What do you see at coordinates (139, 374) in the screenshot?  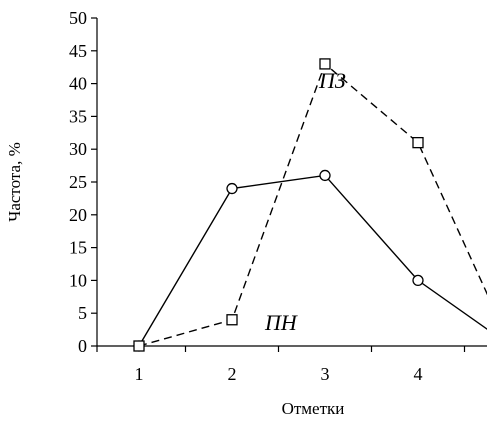 I see `x-tick-label: 1` at bounding box center [139, 374].